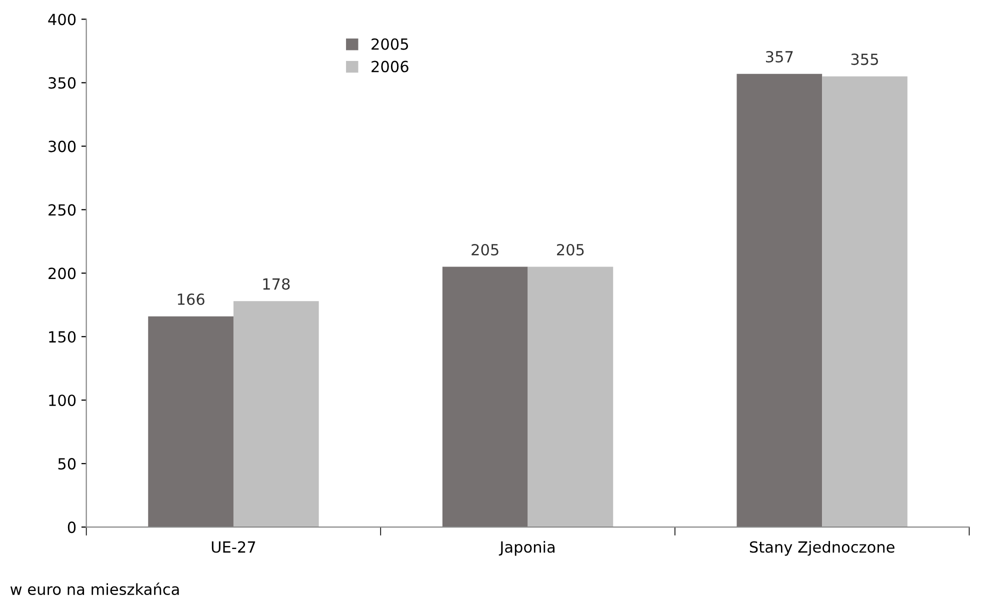 The width and height of the screenshot is (981, 601). Describe the element at coordinates (72, 528) in the screenshot. I see `y-tick-label: 0` at that location.